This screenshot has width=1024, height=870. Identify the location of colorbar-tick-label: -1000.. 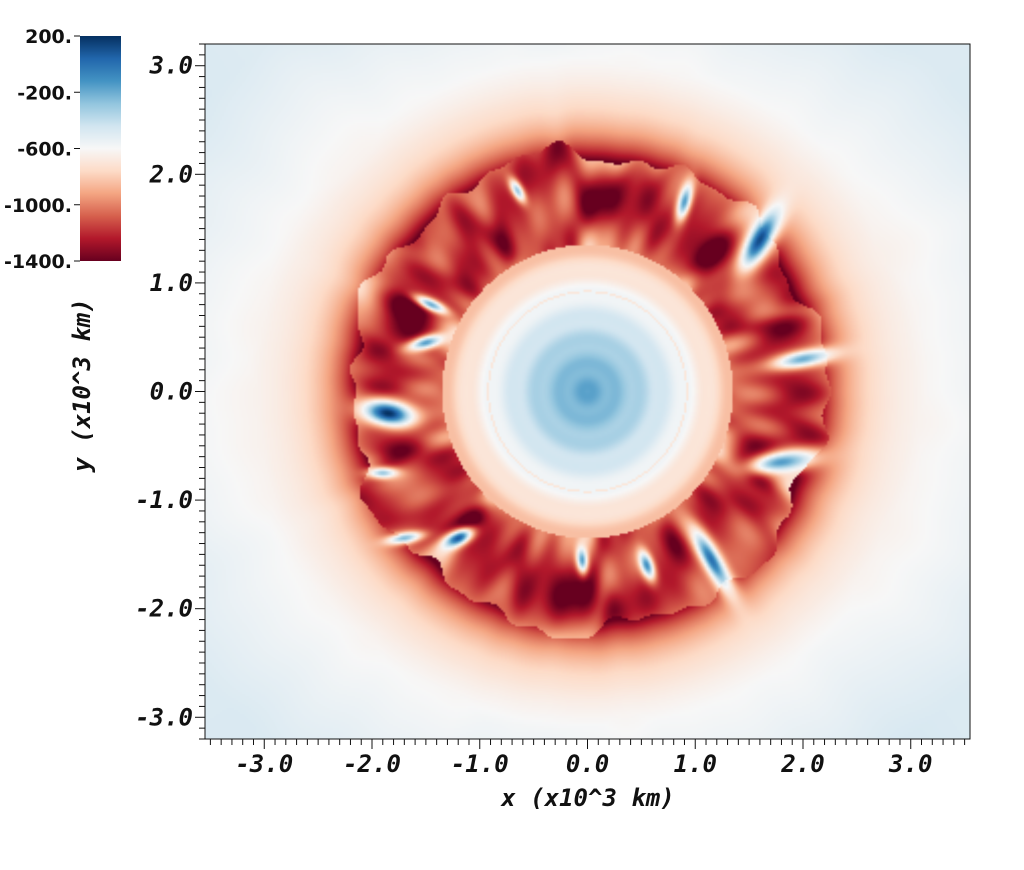
(38, 206).